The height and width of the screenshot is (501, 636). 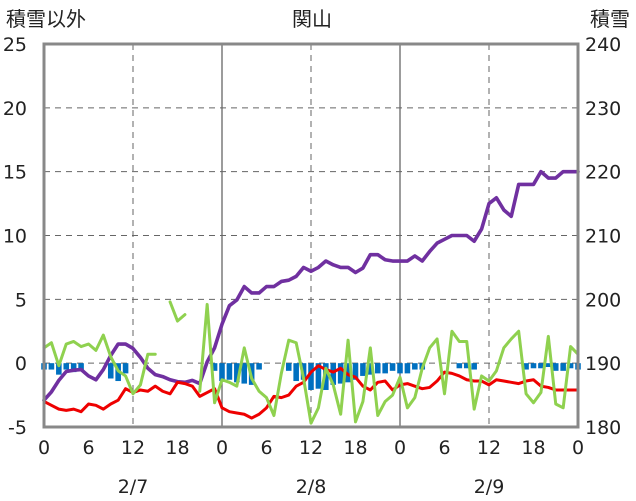 What do you see at coordinates (15, 237) in the screenshot?
I see `left-tick-label: 10` at bounding box center [15, 237].